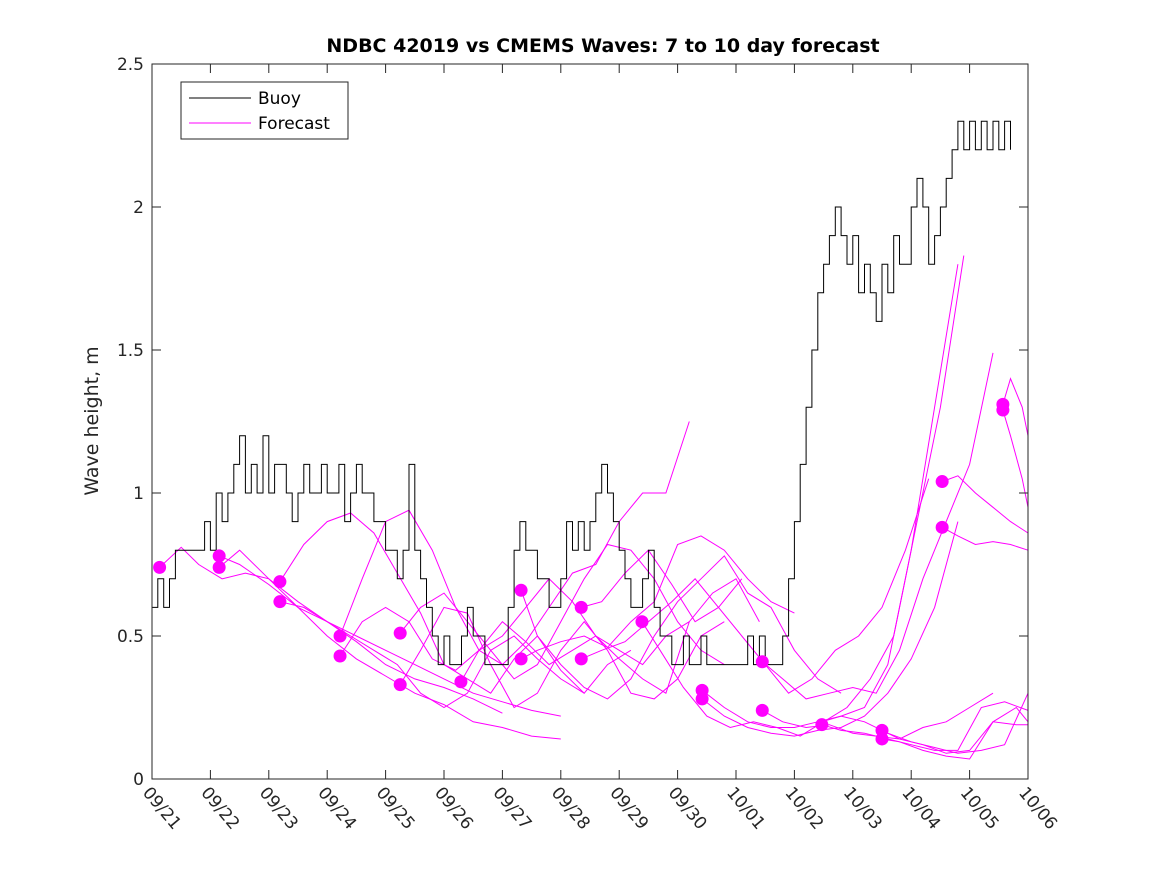 Image resolution: width=1167 pixels, height=875 pixels. Describe the element at coordinates (138, 494) in the screenshot. I see `y-tick-label: 1` at that location.